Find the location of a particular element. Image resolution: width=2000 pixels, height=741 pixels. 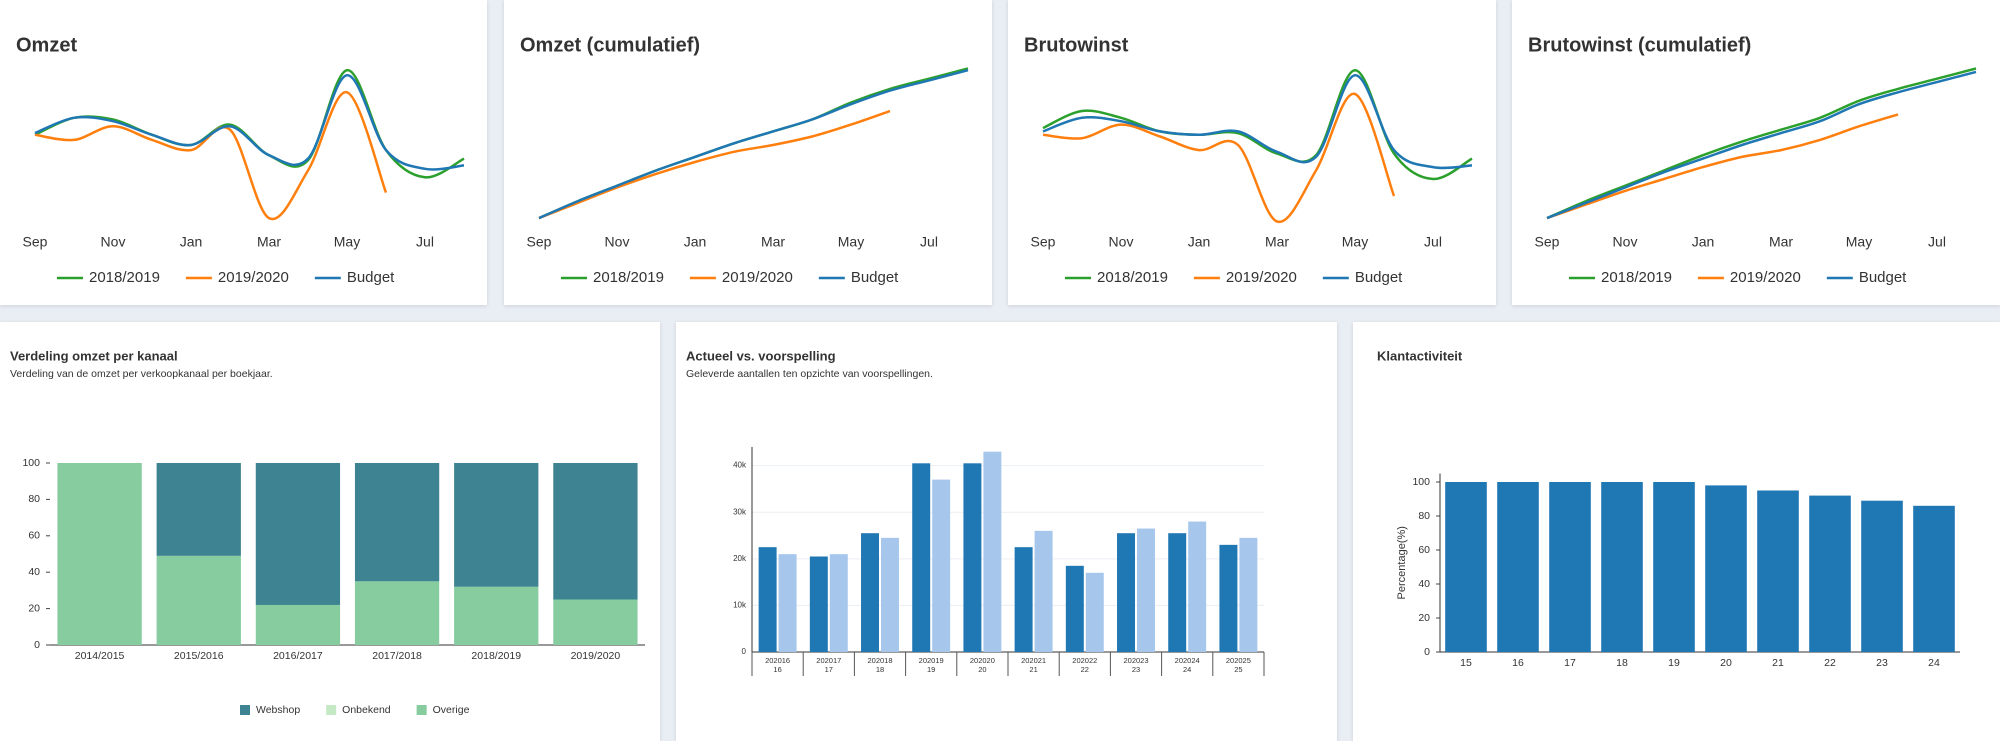

x-tick-label: 2014/2015 is located at coordinates (100, 656).